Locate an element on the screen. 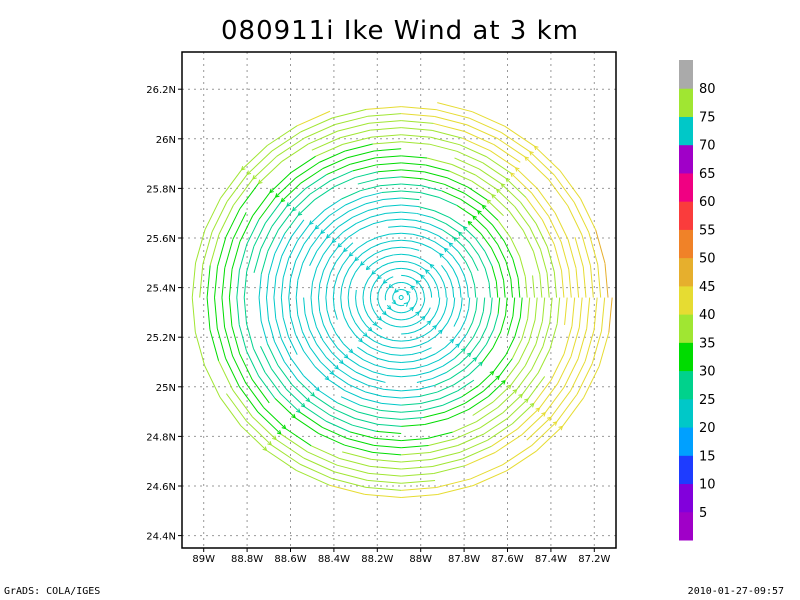 The width and height of the screenshot is (800, 600). colorbar-label: 75 is located at coordinates (707, 117).